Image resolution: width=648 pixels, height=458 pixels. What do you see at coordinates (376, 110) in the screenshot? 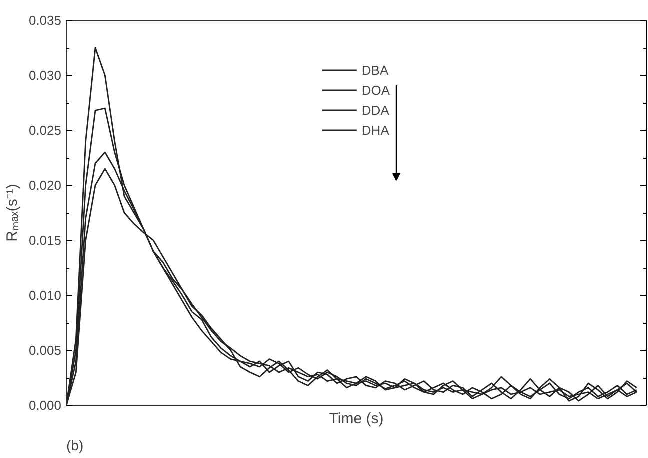
I see `legend-label: DDA` at bounding box center [376, 110].